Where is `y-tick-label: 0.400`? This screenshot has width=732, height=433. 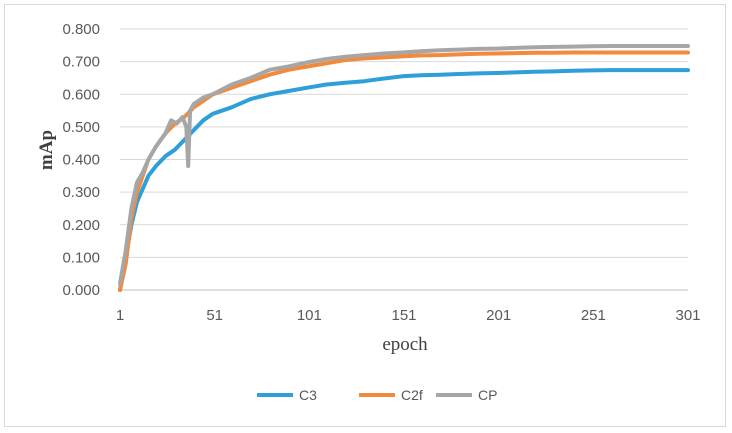 y-tick-label: 0.400 is located at coordinates (81, 160).